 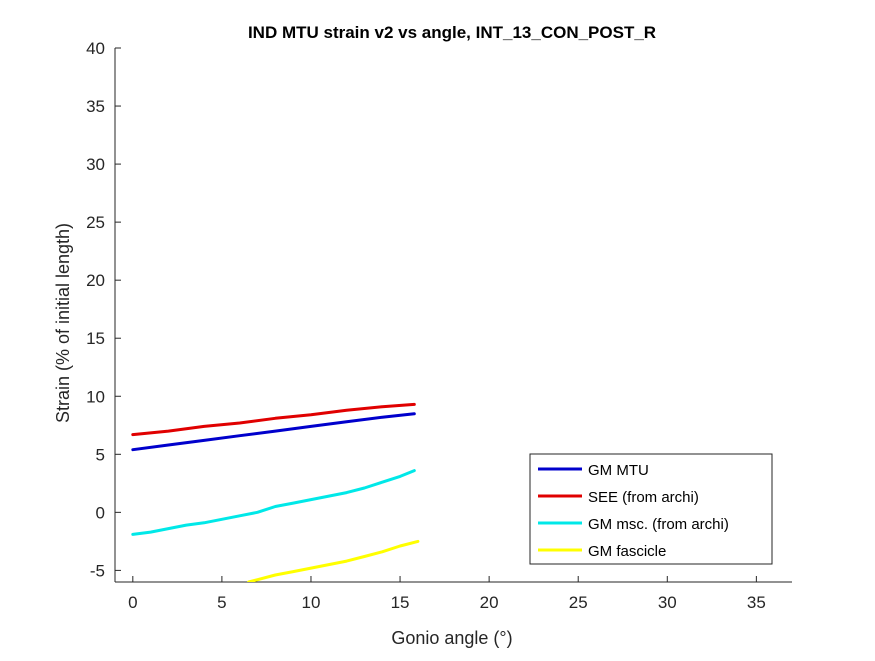 What do you see at coordinates (100, 512) in the screenshot?
I see `y-tick-label: 0` at bounding box center [100, 512].